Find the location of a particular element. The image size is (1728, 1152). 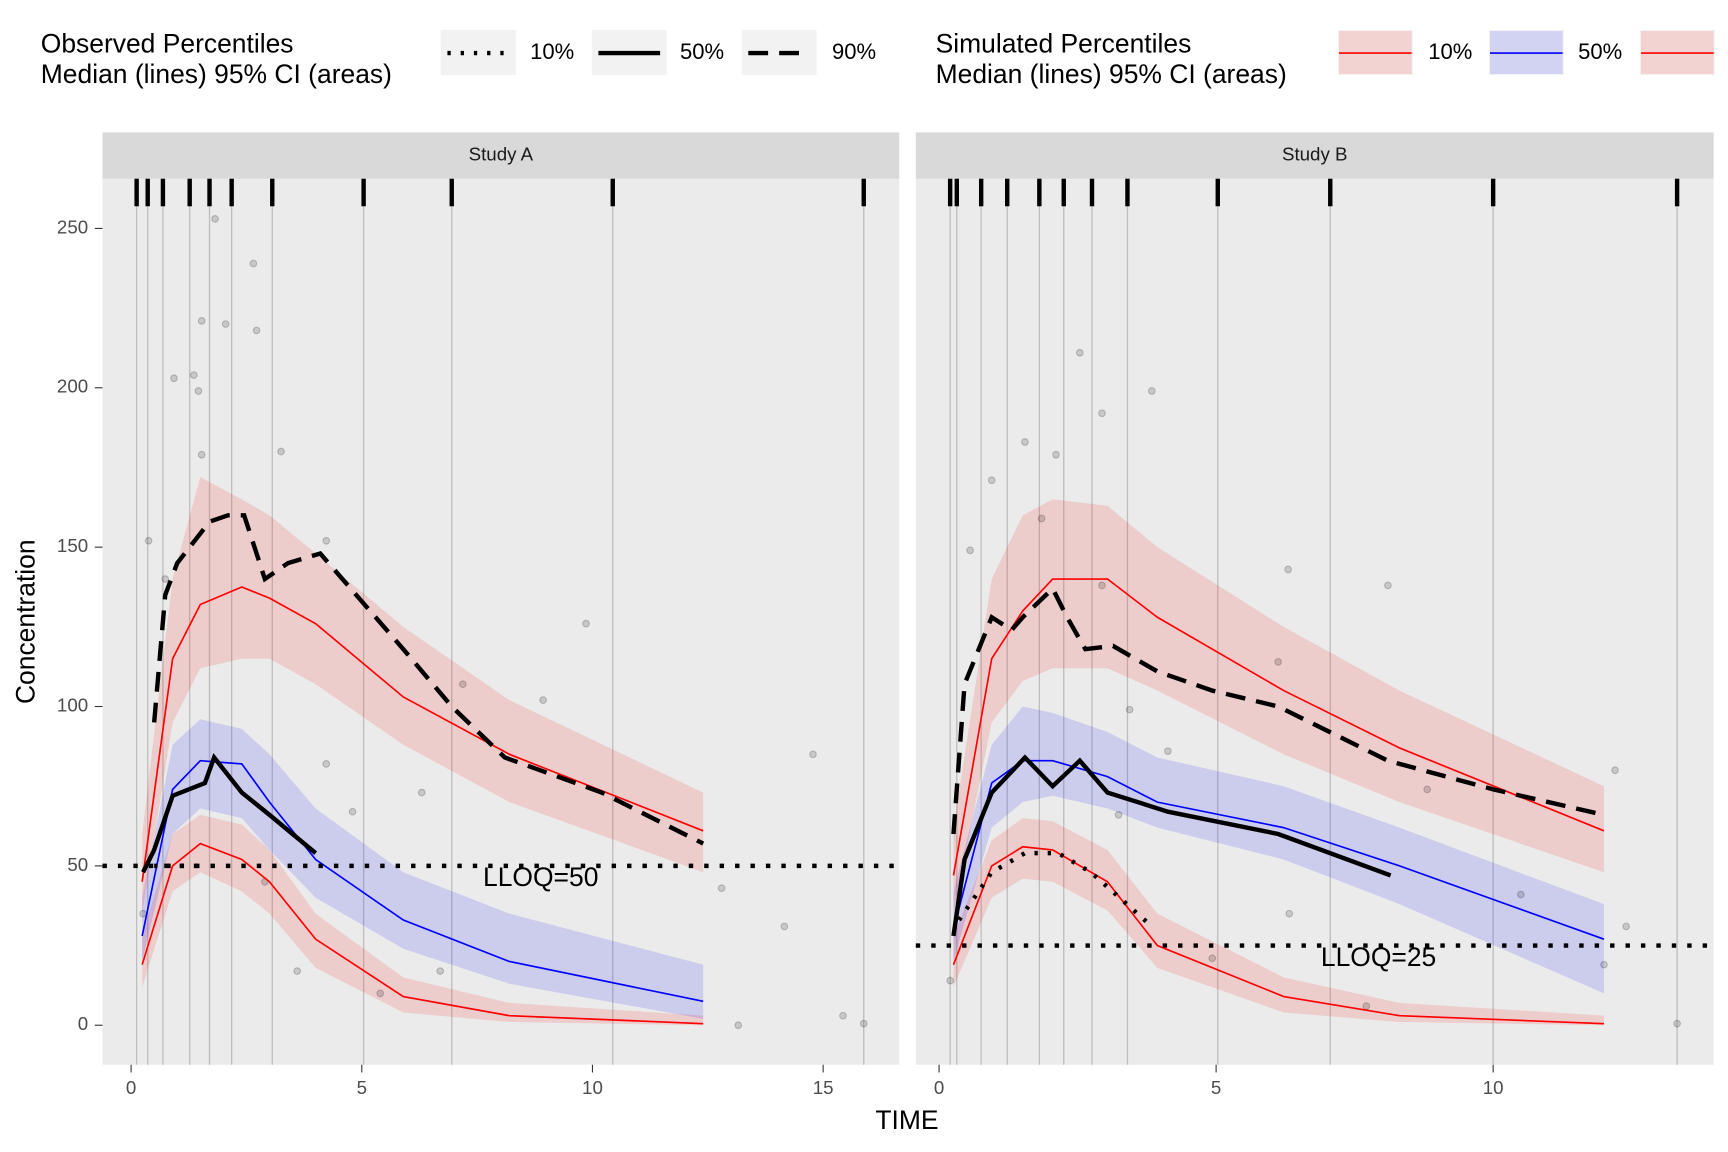

lloq-label: LLOQ=50 is located at coordinates (540, 877).